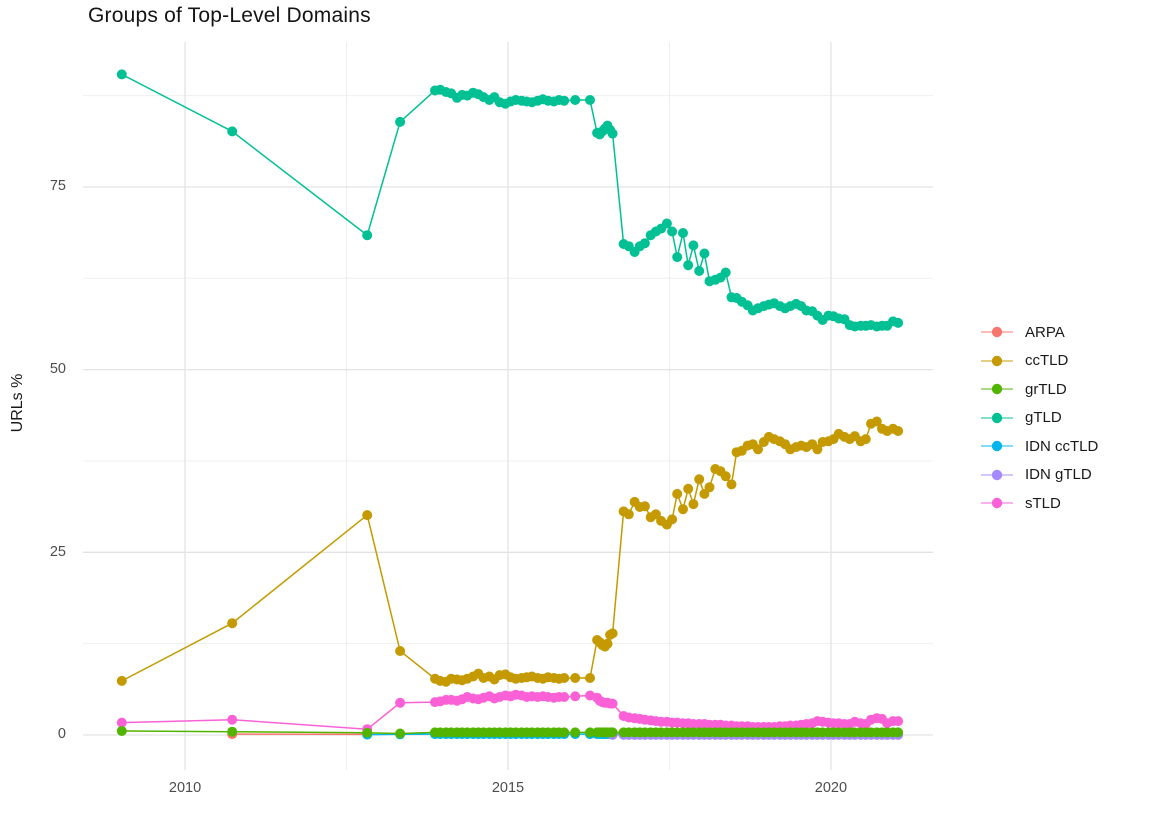 This screenshot has width=1164, height=827. I want to click on legend-label: gTLD, so click(1043, 418).